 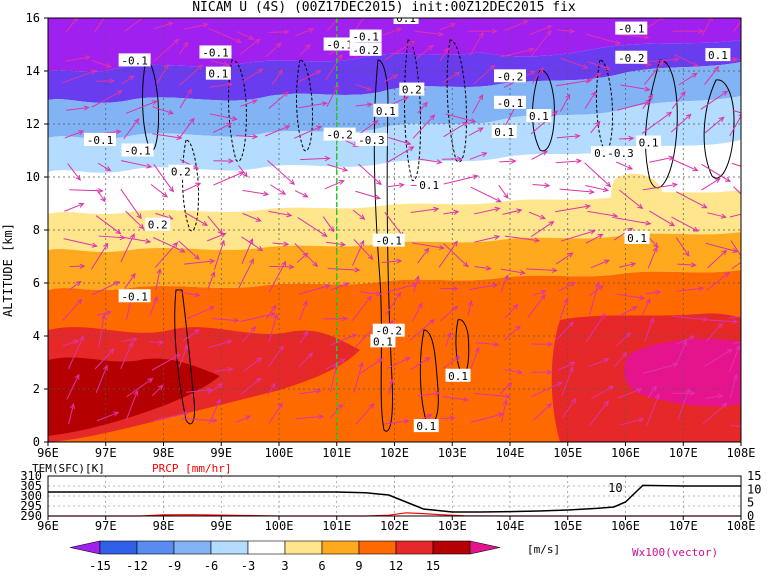 What do you see at coordinates (567, 453) in the screenshot?
I see `x-tick-label: 105E` at bounding box center [567, 453].